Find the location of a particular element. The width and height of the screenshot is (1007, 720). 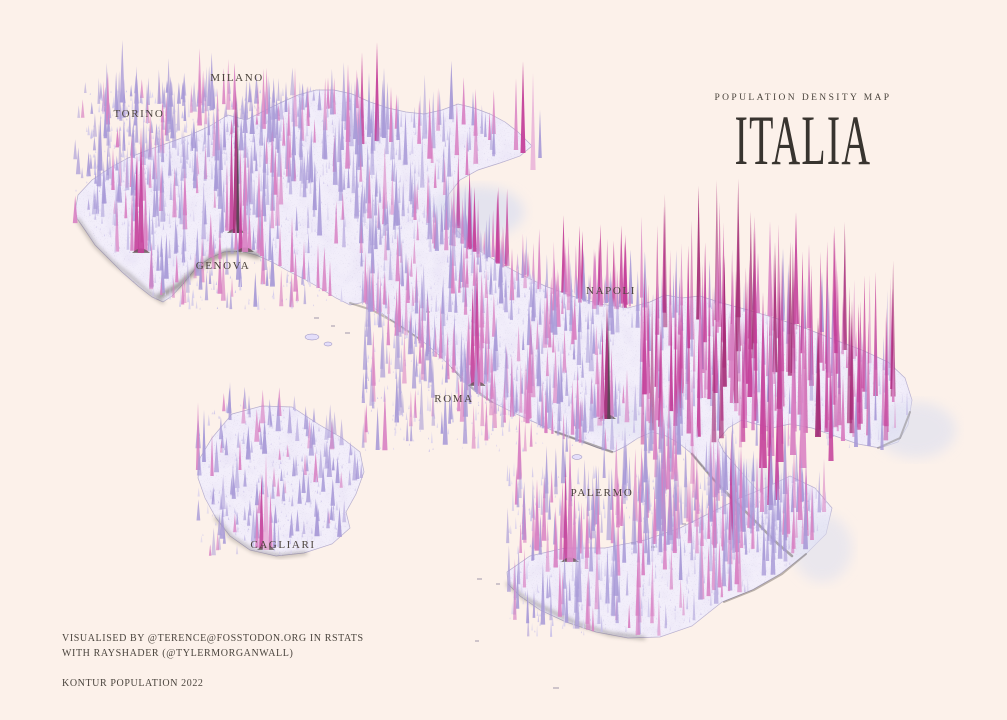

city-label-napoli: NAPOLI is located at coordinates (611, 291).